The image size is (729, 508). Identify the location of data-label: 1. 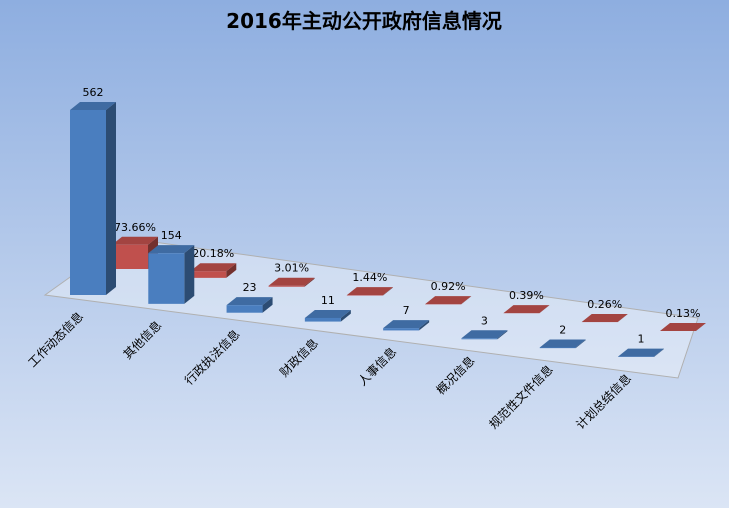
(641, 339).